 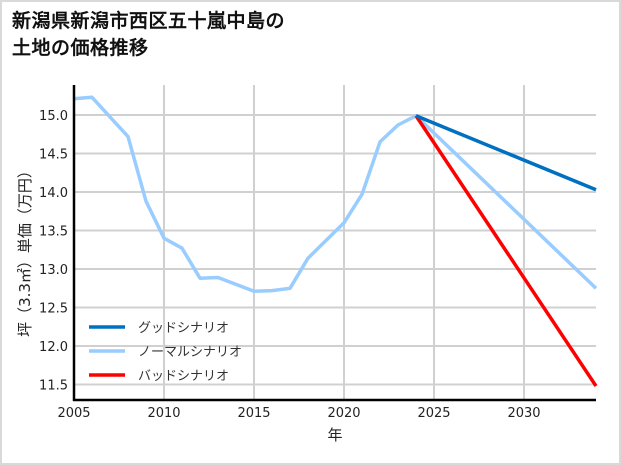 What do you see at coordinates (163, 413) in the screenshot?
I see `x-tick-label: 2010` at bounding box center [163, 413].